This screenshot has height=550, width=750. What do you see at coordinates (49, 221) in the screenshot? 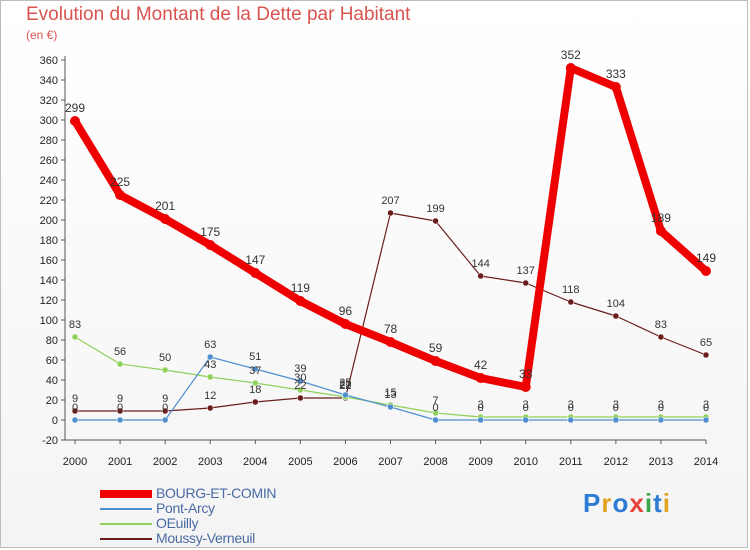
I see `y-tick-label: 200` at bounding box center [49, 221].